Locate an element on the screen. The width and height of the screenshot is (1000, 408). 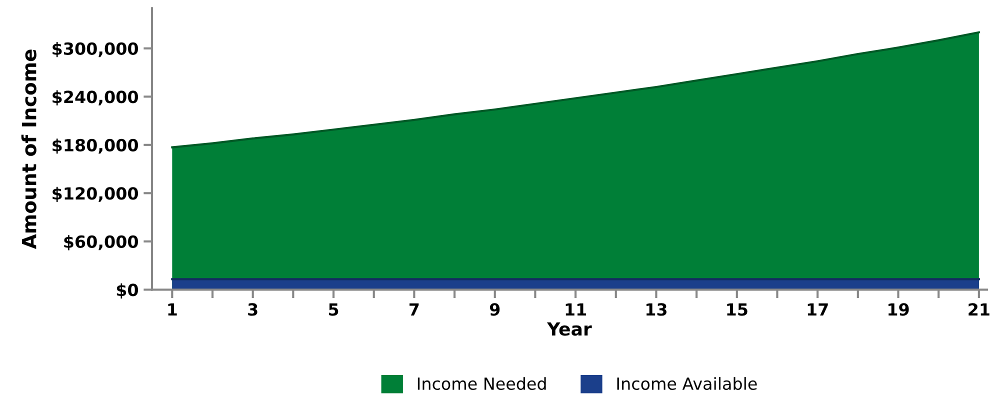
y-axis-title: Amount of Income is located at coordinates (28, 150).